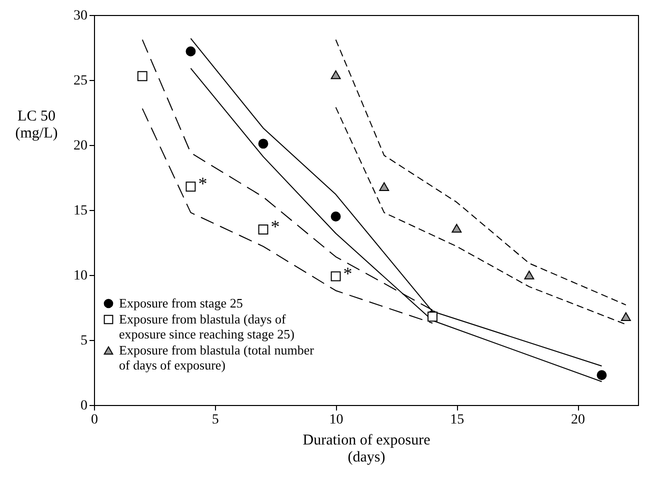 The height and width of the screenshot is (479, 658). I want to click on y-tick-label: 25, so click(81, 81).